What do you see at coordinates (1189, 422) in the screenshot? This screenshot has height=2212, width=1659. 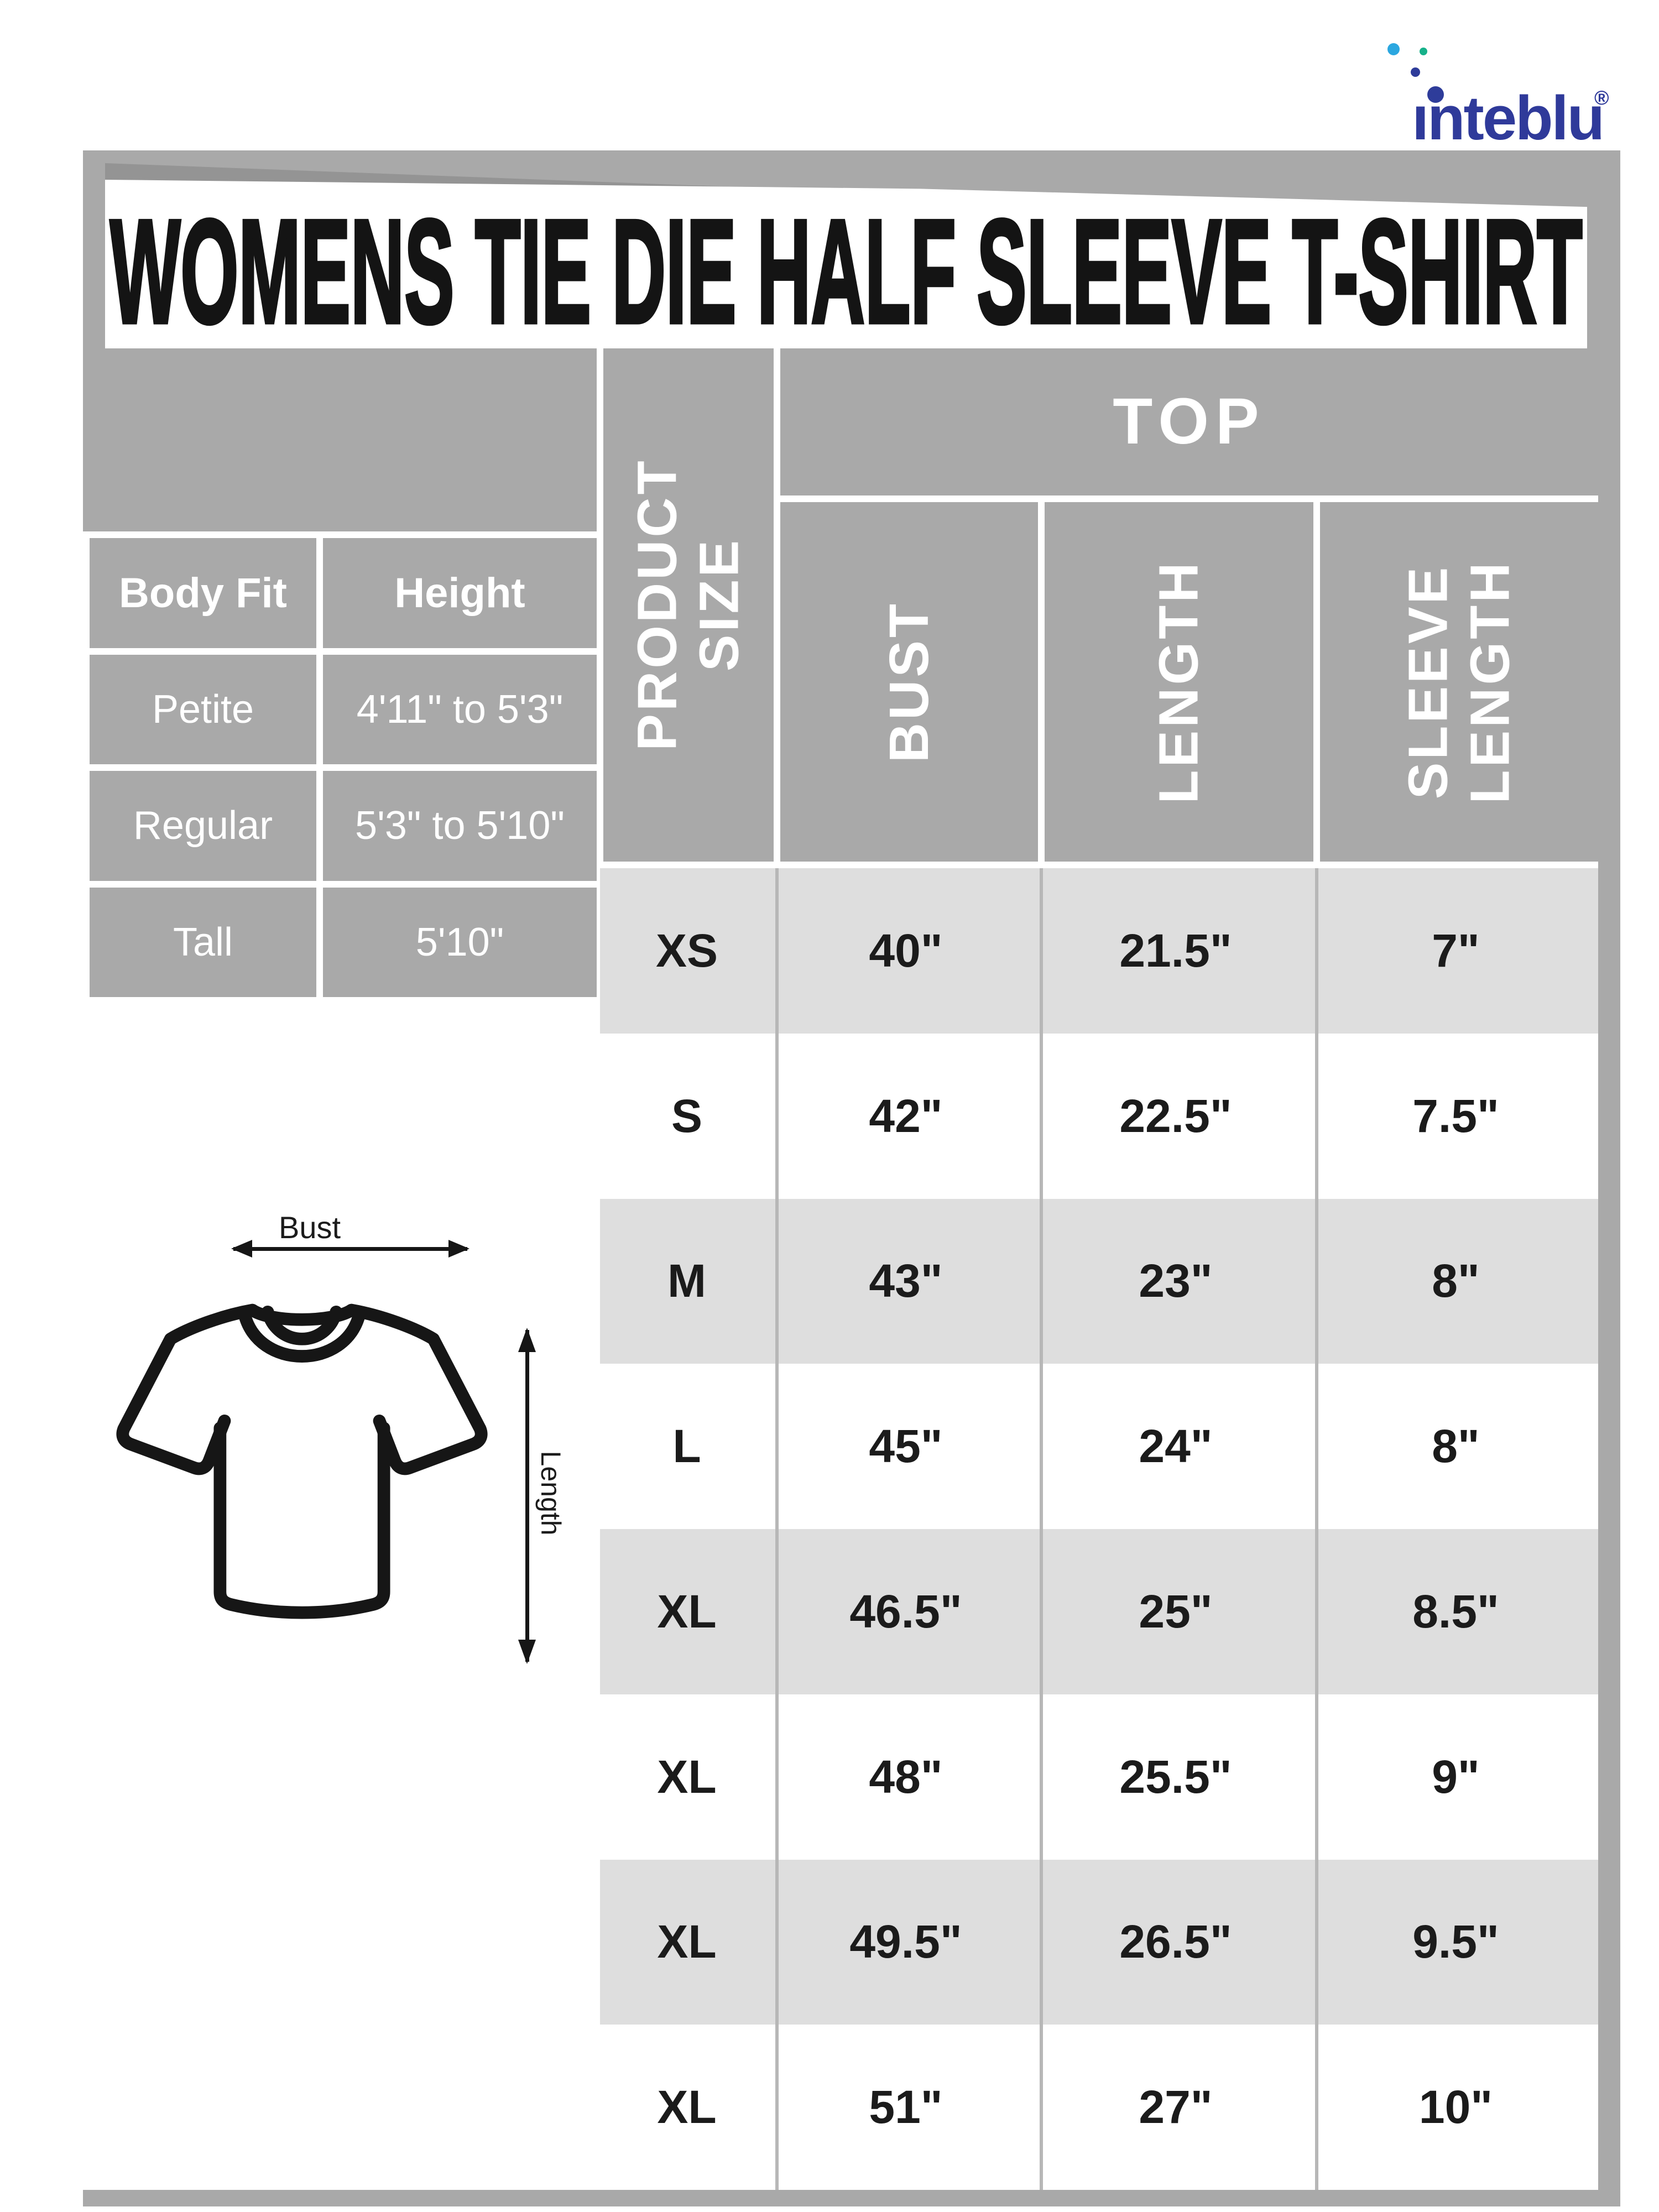 I see `header-top-group: TOP` at bounding box center [1189, 422].